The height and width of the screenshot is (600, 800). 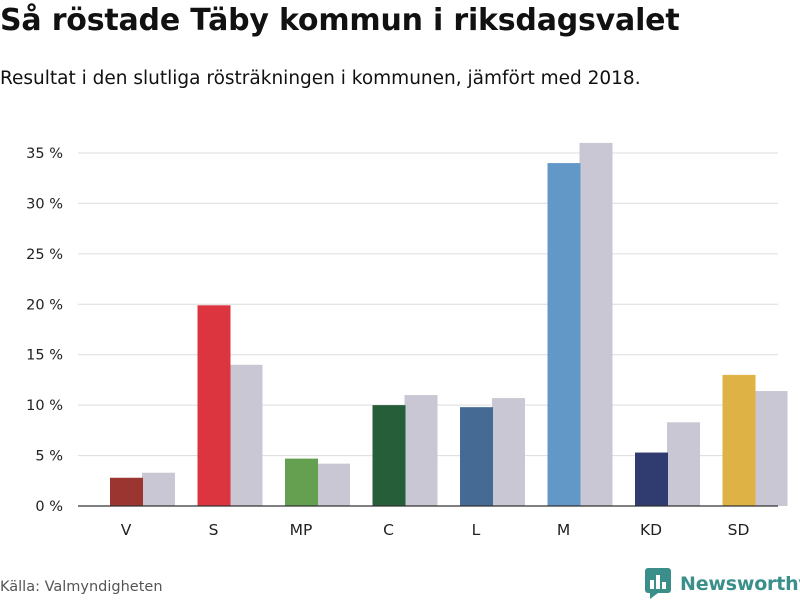 I want to click on y-tick-label: 35 %, so click(x=44, y=154).